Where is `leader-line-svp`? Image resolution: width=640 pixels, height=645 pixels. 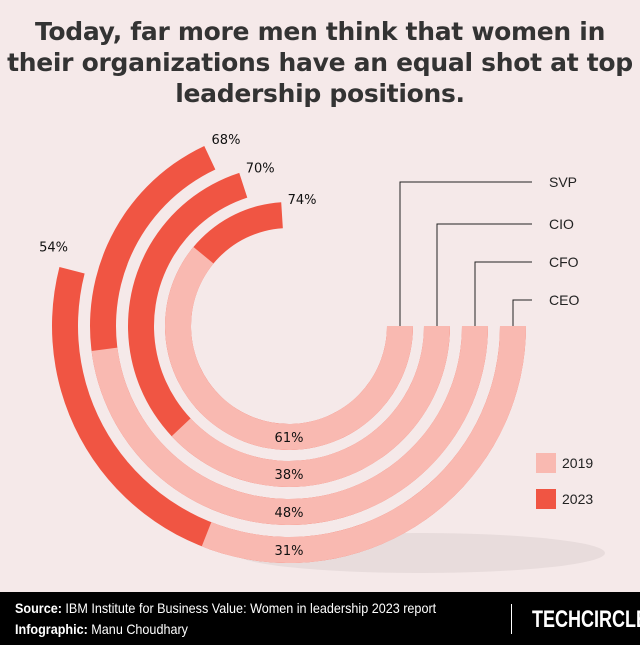 leader-line-svp is located at coordinates (465, 253).